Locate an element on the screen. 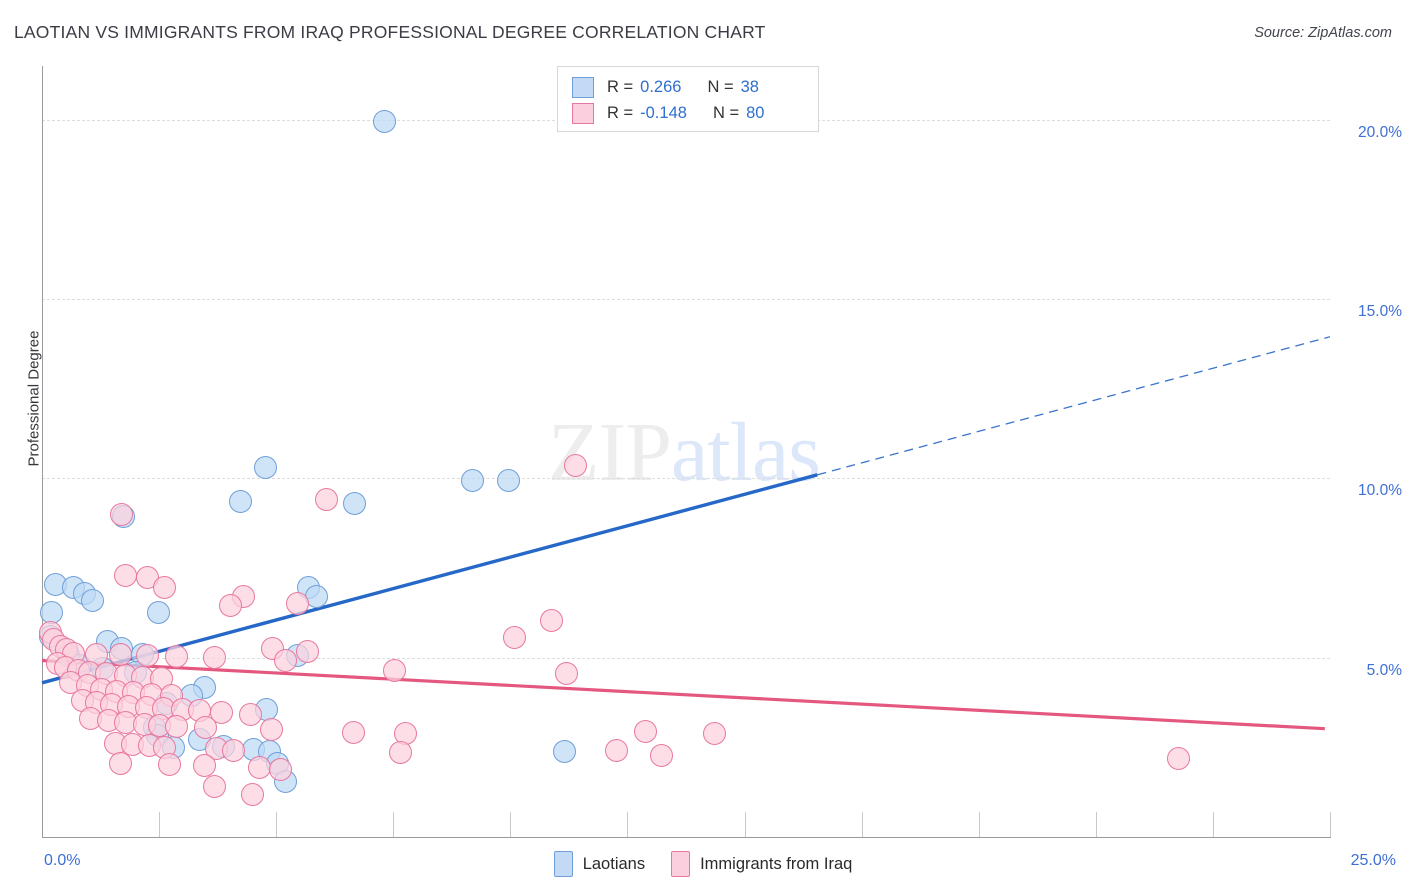 This screenshot has width=1406, height=892. stats-r-value-iraq: -0.148 is located at coordinates (663, 112).